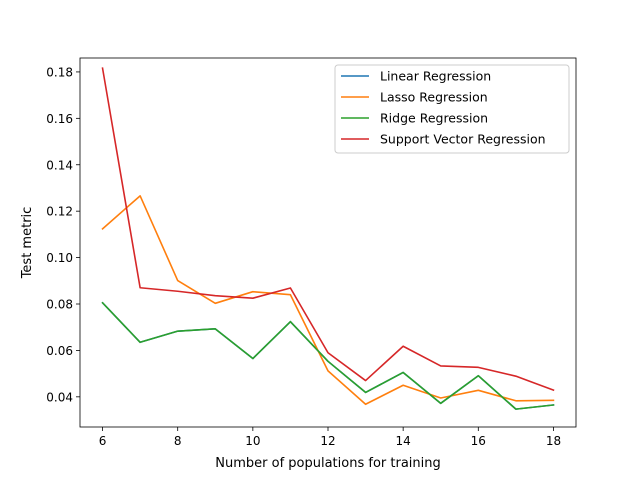 The image size is (640, 480). Describe the element at coordinates (553, 441) in the screenshot. I see `x-tick-label: 18` at that location.